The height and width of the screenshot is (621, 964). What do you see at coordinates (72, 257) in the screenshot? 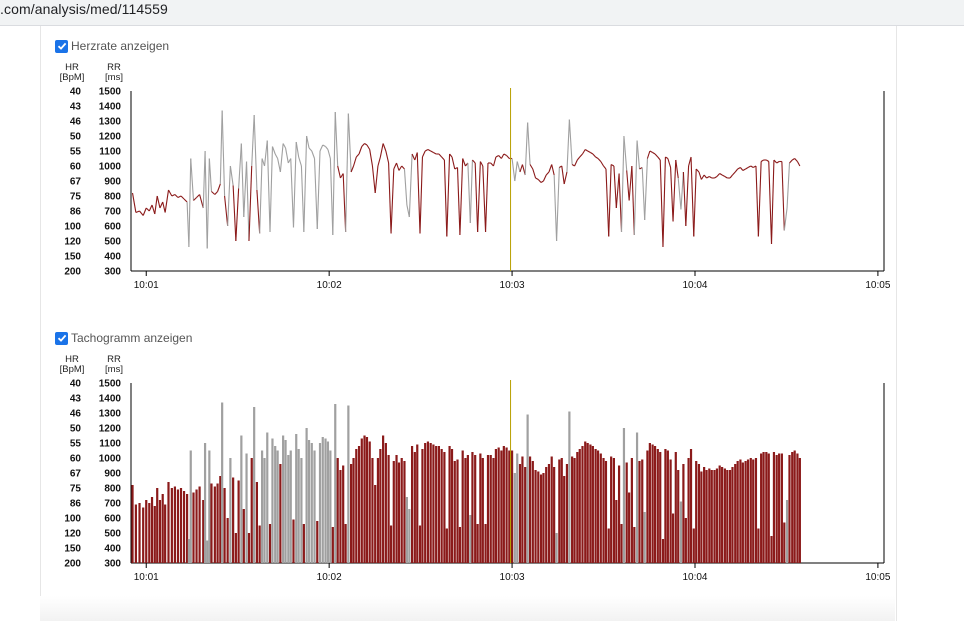
I see `hr-tick-label: 150` at bounding box center [72, 257].